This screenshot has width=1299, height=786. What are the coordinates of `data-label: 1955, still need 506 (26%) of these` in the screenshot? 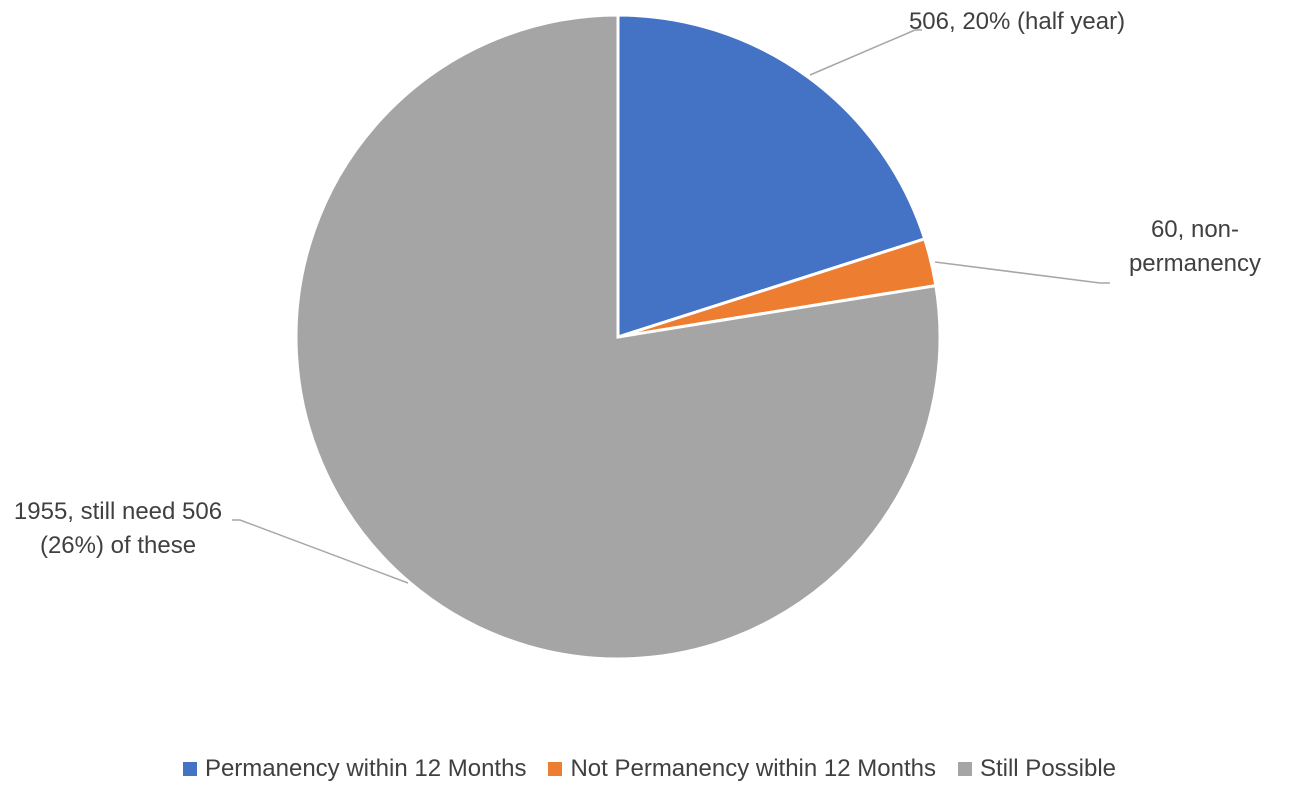 It's located at (118, 528).